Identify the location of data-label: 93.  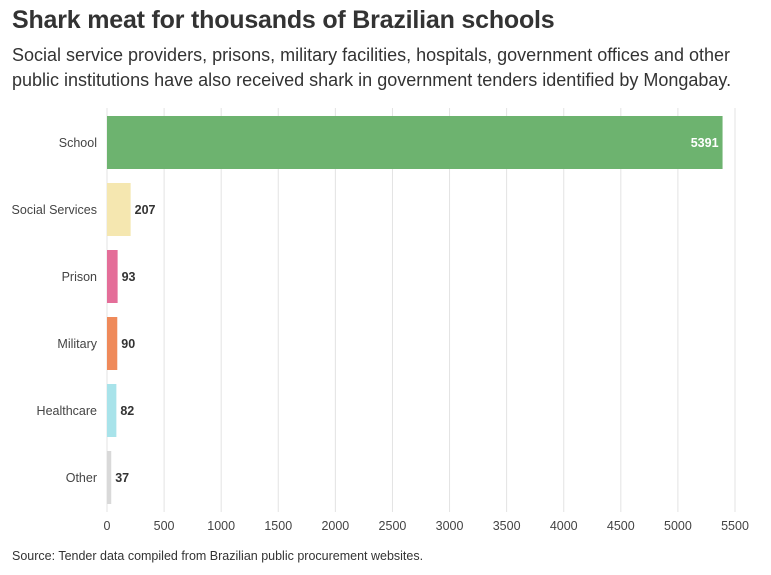
(129, 277).